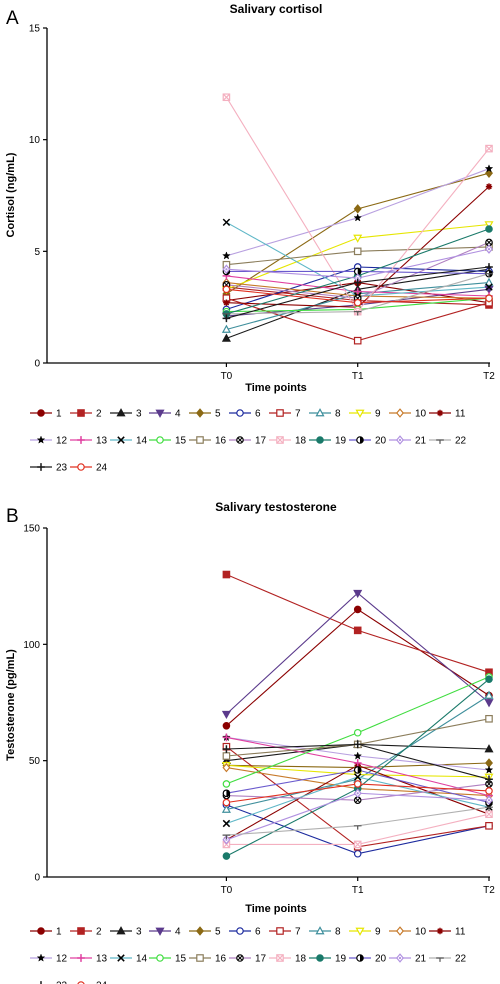  I want to click on legend-item-18: 18, so click(288, 441).